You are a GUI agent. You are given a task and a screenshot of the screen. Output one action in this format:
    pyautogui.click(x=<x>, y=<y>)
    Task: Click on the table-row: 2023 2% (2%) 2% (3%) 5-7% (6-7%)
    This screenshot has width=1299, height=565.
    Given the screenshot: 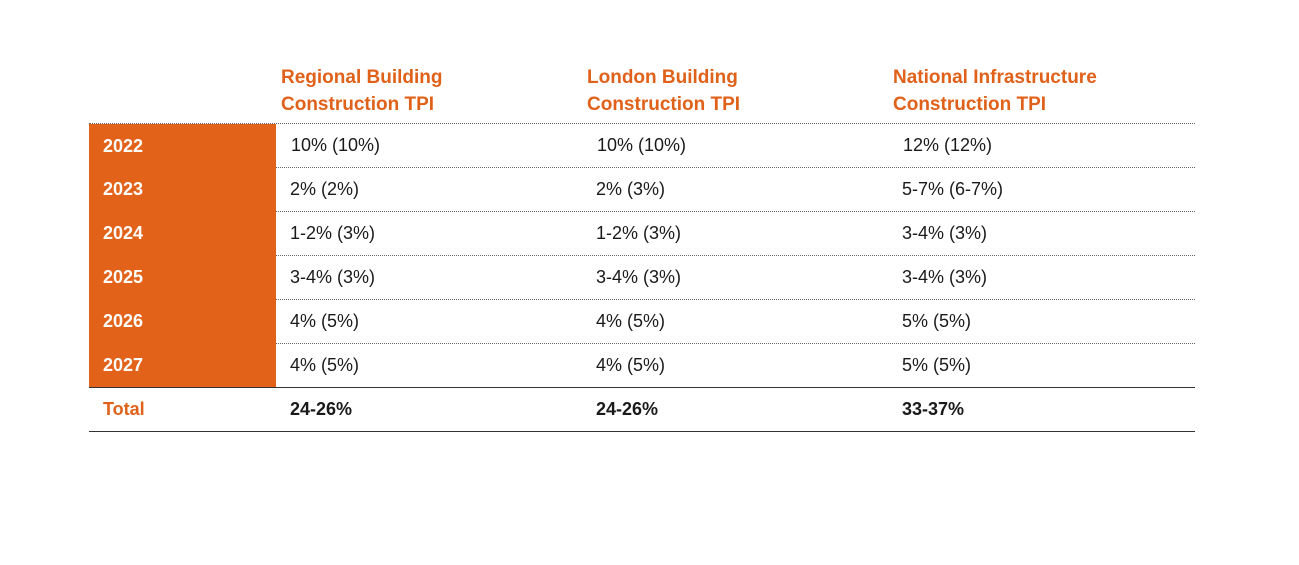 What is the action you would take?
    pyautogui.click(x=642, y=189)
    